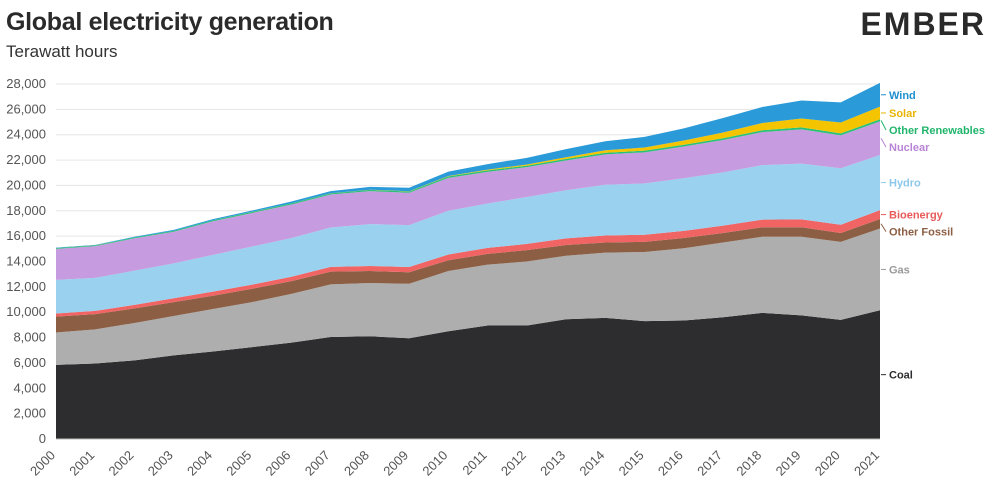 The image size is (1000, 500). What do you see at coordinates (748, 463) in the screenshot?
I see `x-tick-label: 2018` at bounding box center [748, 463].